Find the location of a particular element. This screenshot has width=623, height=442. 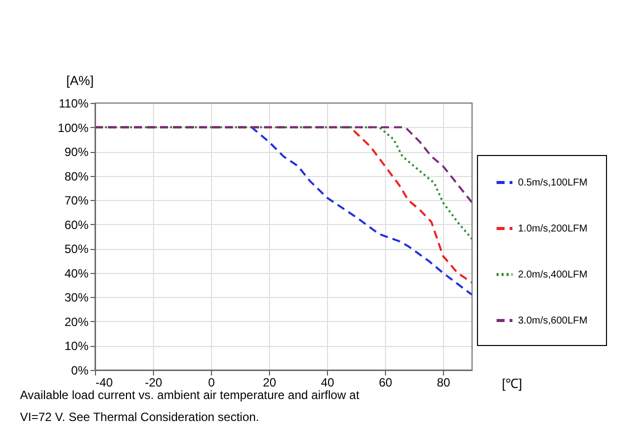

y-tick-label: 70% is located at coordinates (76, 201).